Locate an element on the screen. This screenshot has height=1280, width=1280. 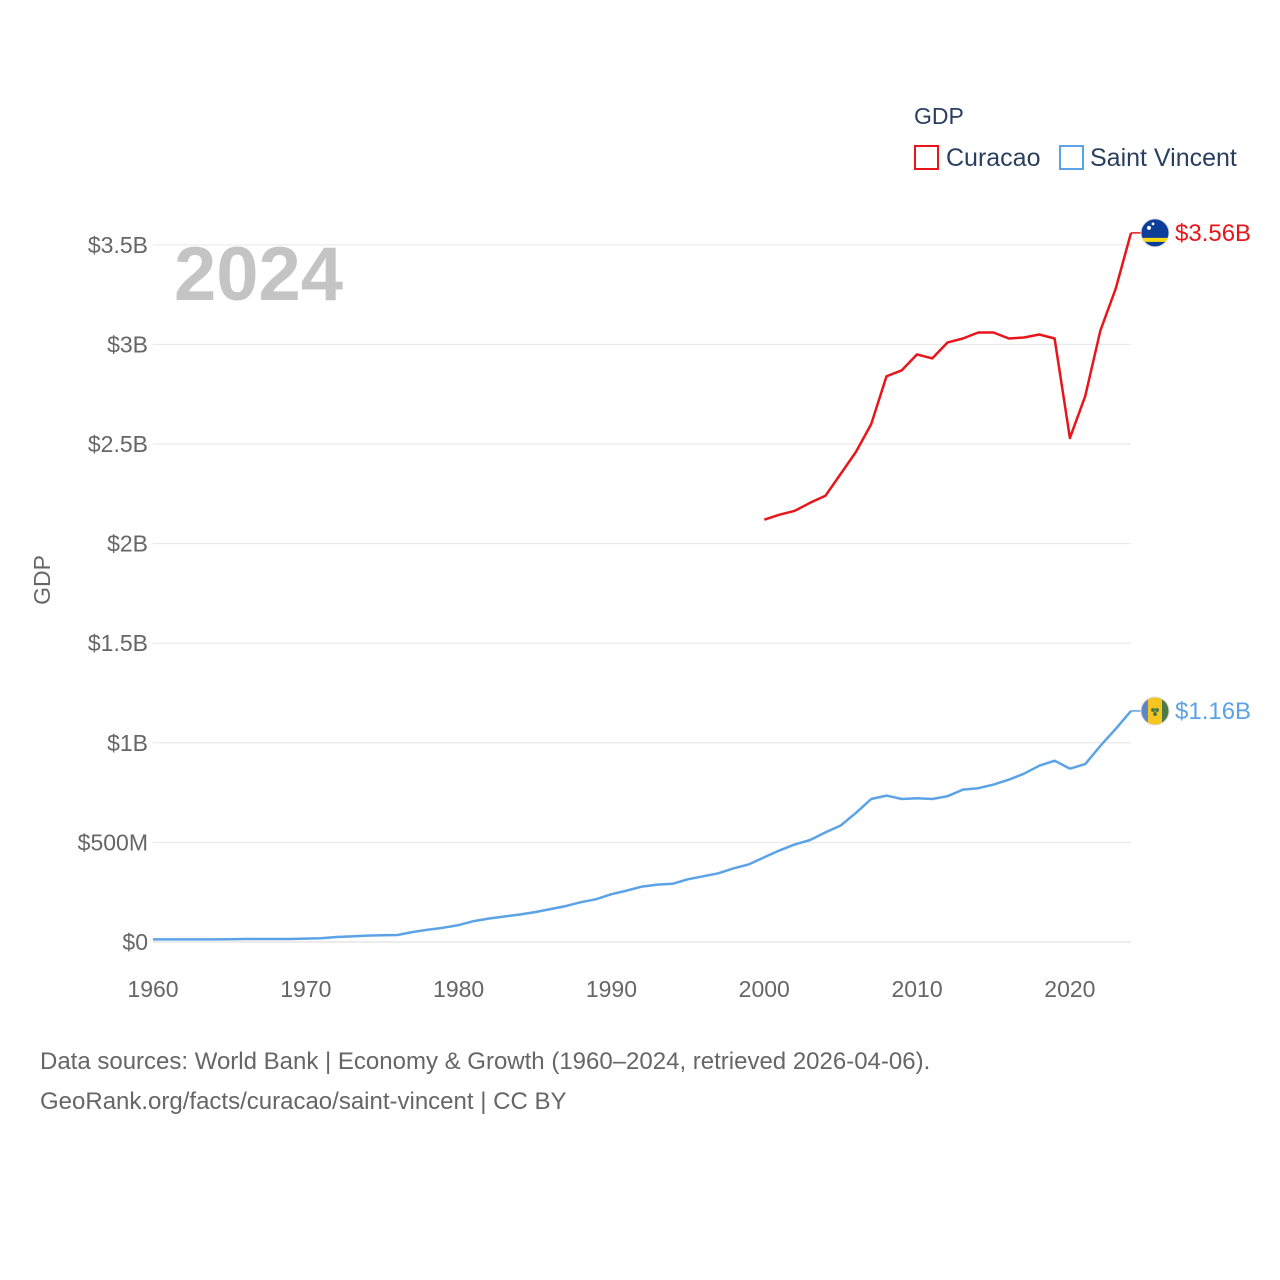
x-tick-label: 2000 is located at coordinates (764, 989).